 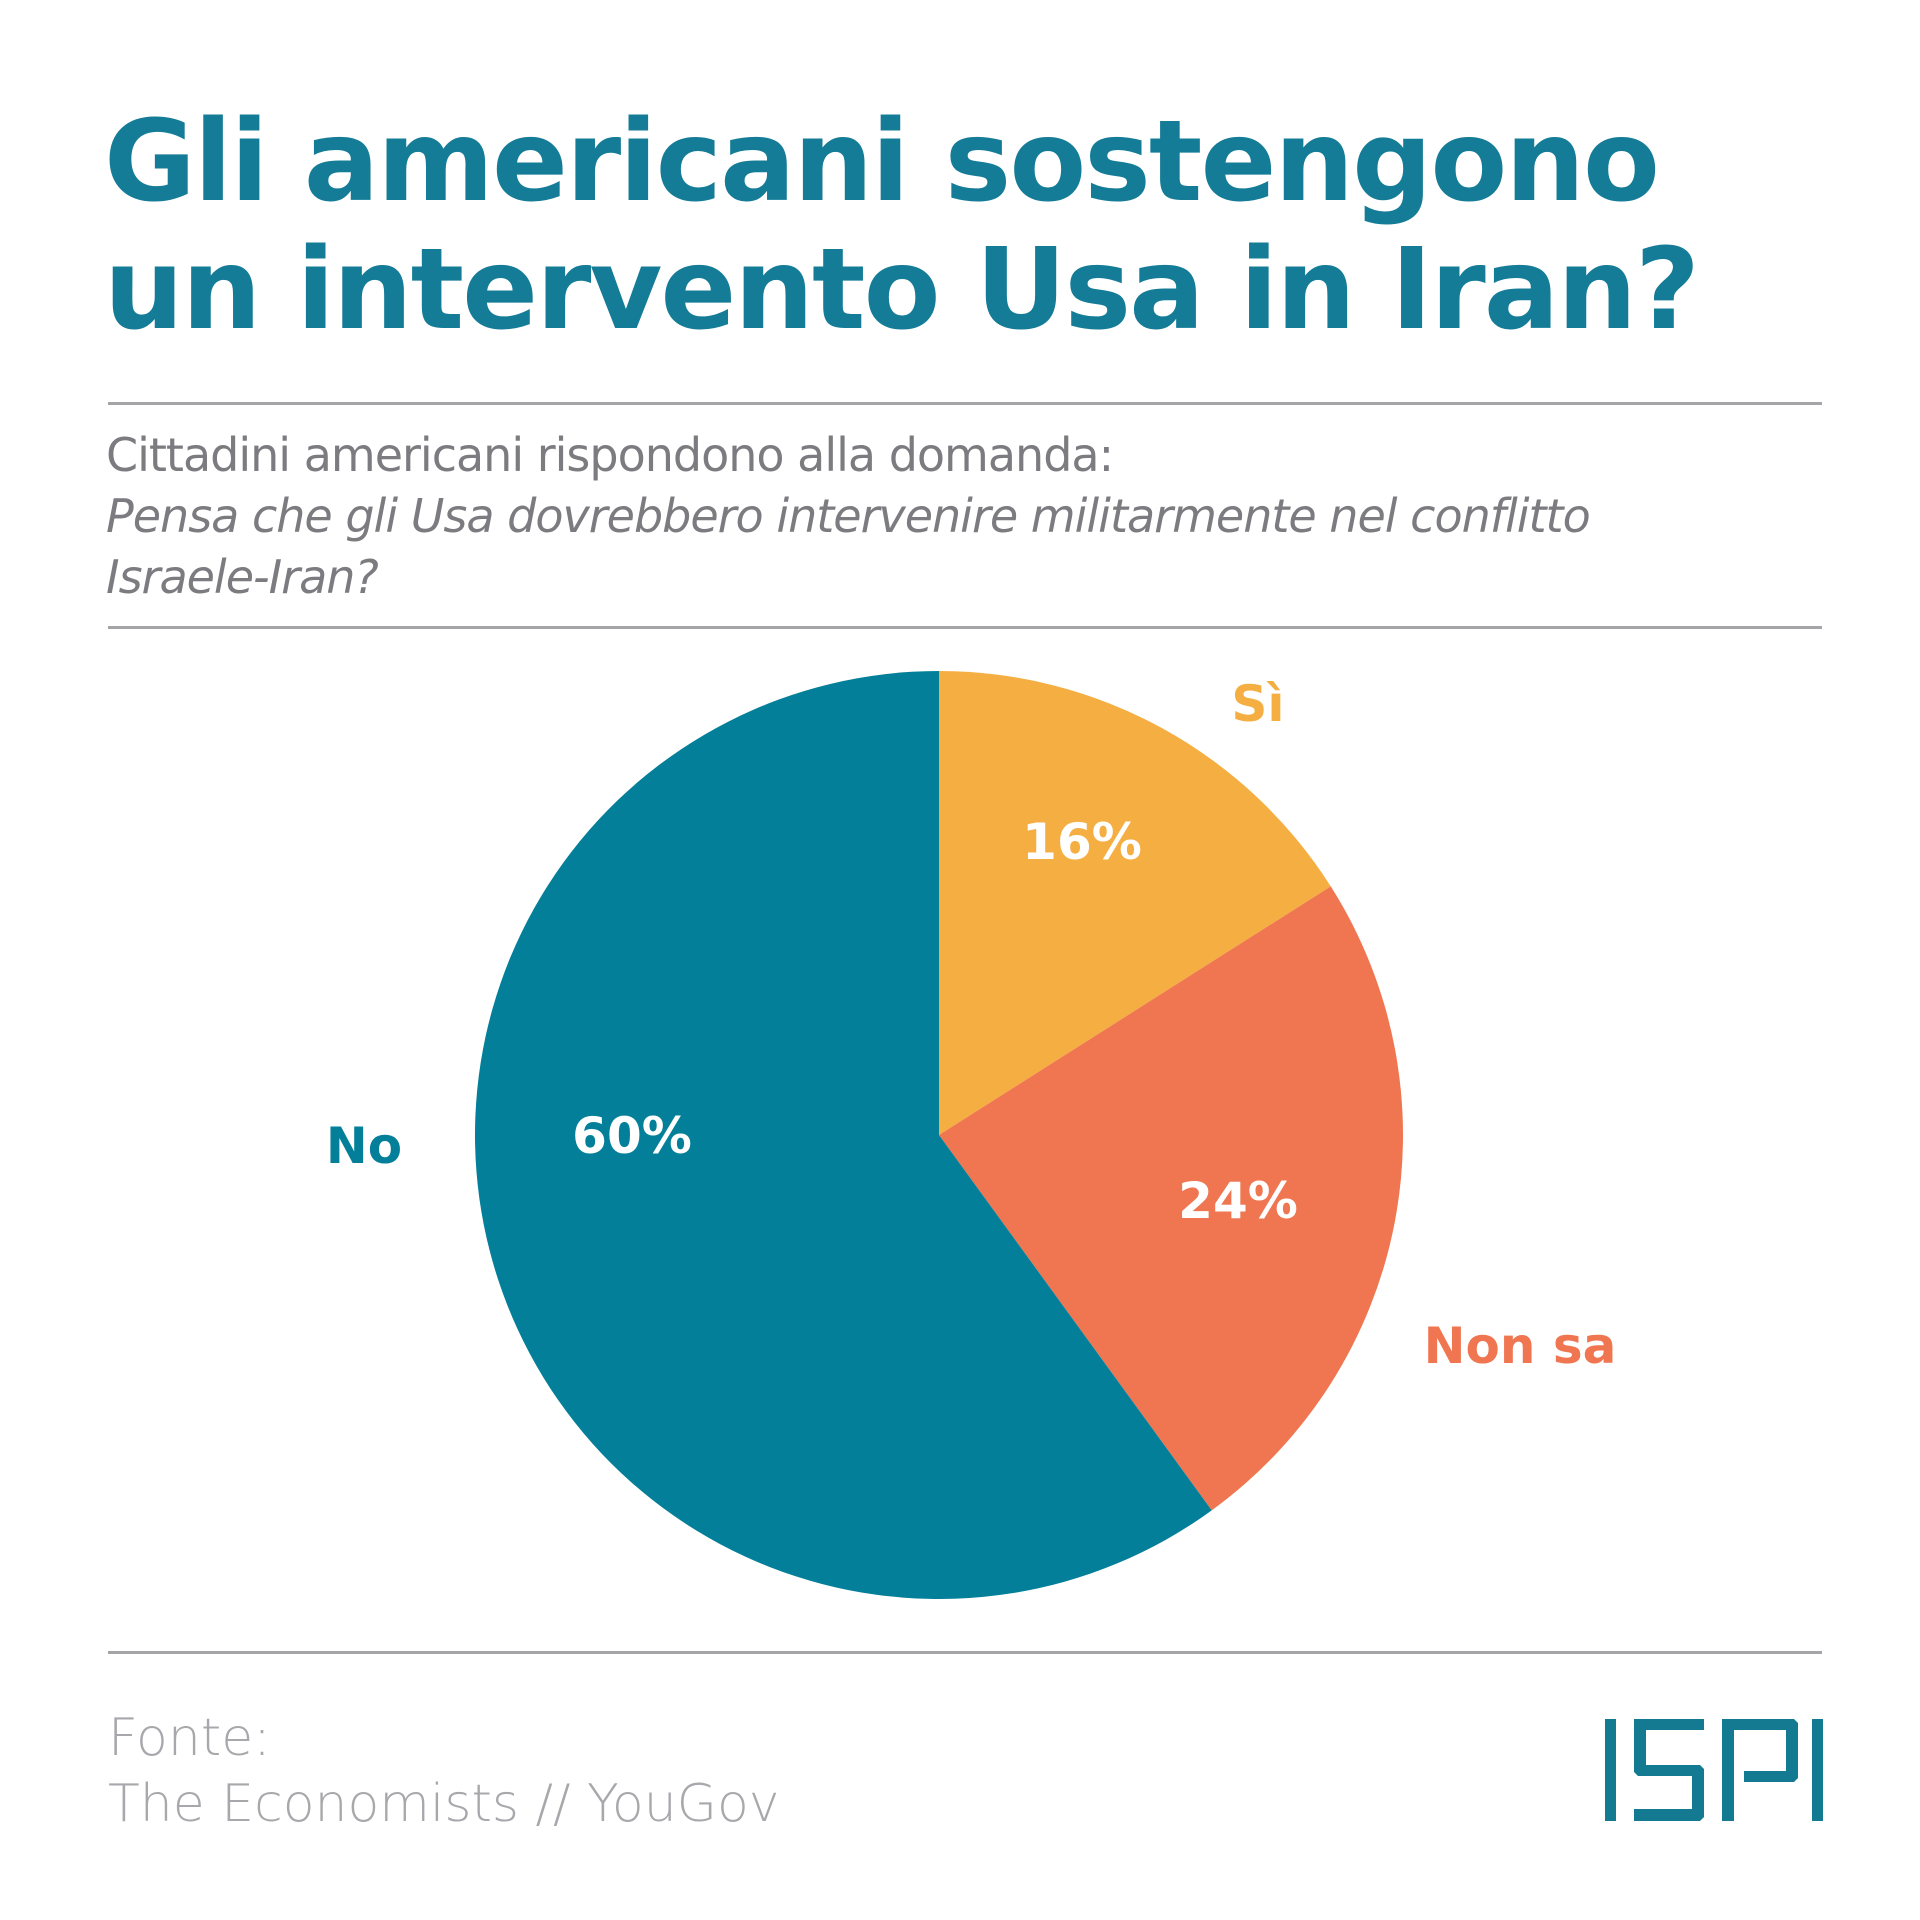 I want to click on title-line-2: un intervento Usa in Iran?, so click(x=902, y=290).